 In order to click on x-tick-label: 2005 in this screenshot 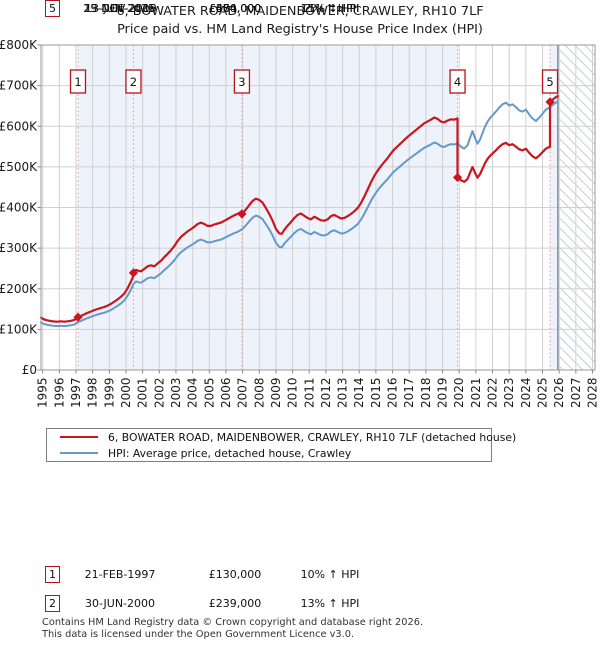, I will do `click(209, 392)`.